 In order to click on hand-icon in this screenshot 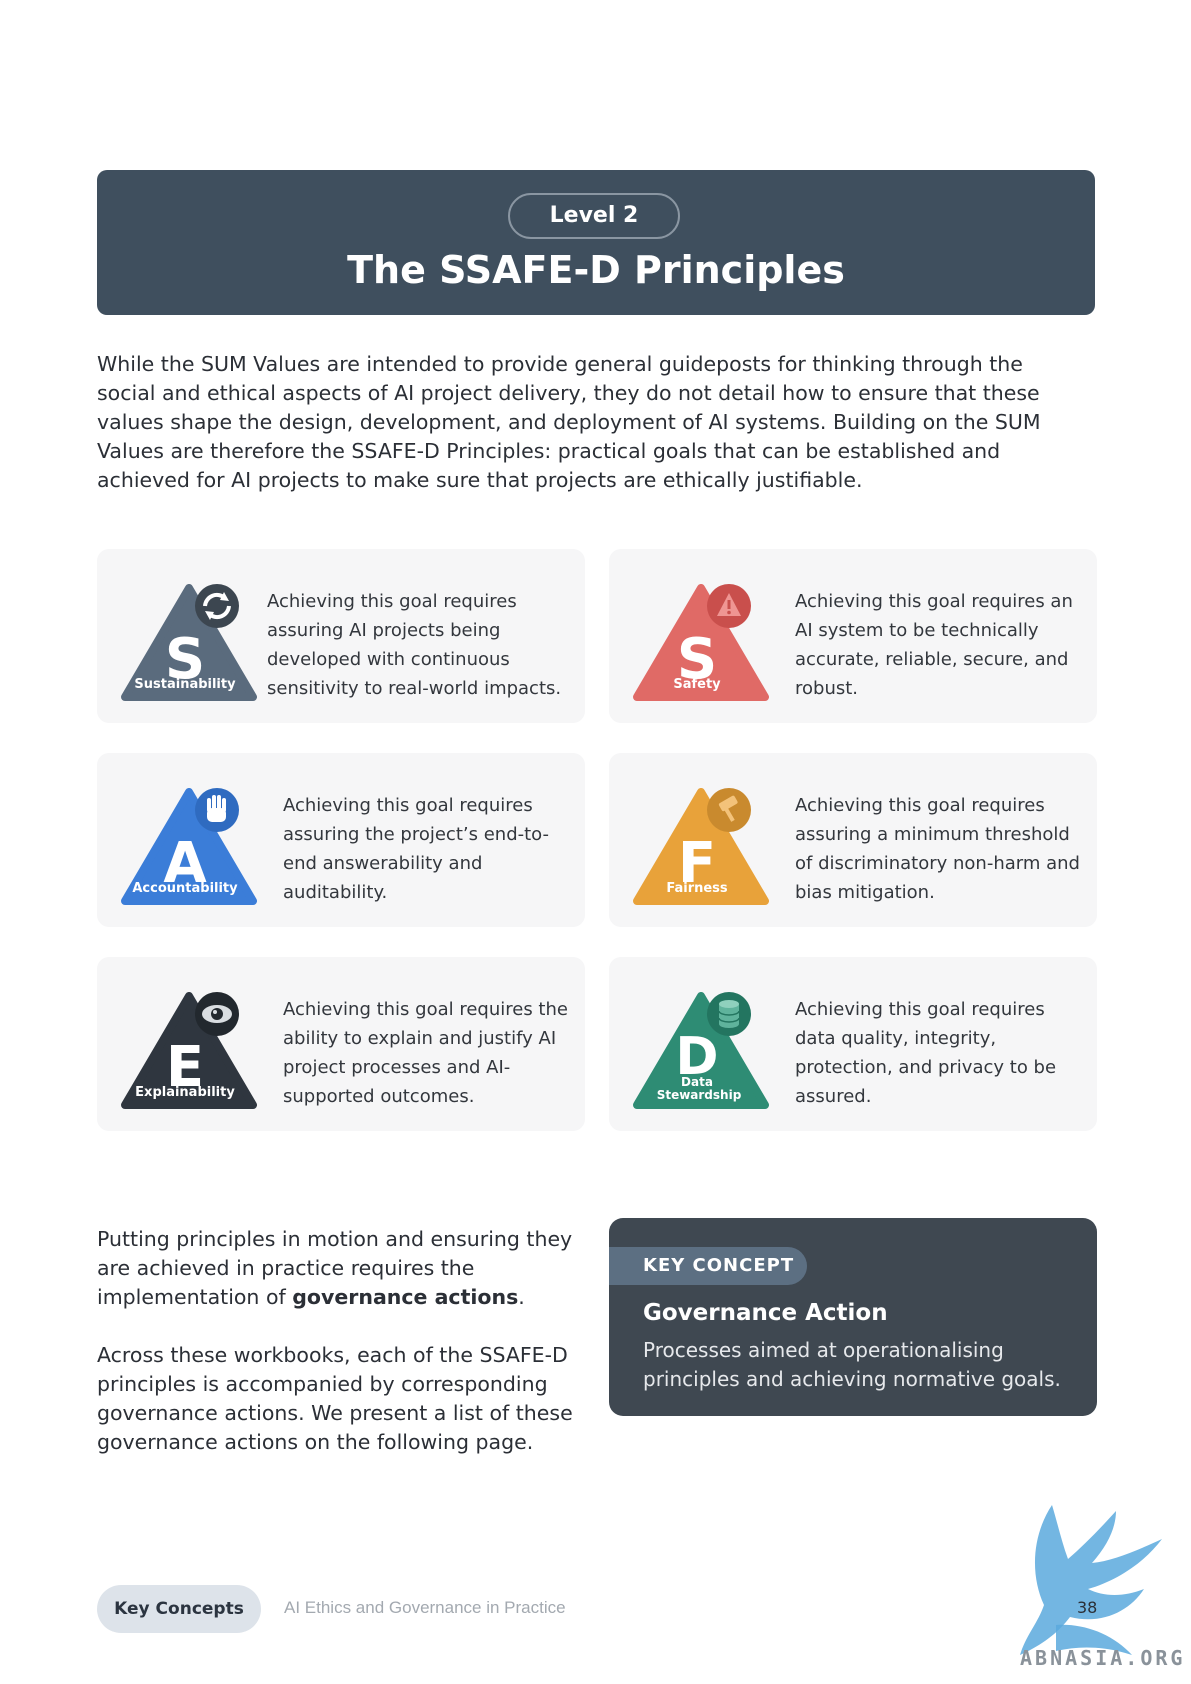, I will do `click(217, 810)`.